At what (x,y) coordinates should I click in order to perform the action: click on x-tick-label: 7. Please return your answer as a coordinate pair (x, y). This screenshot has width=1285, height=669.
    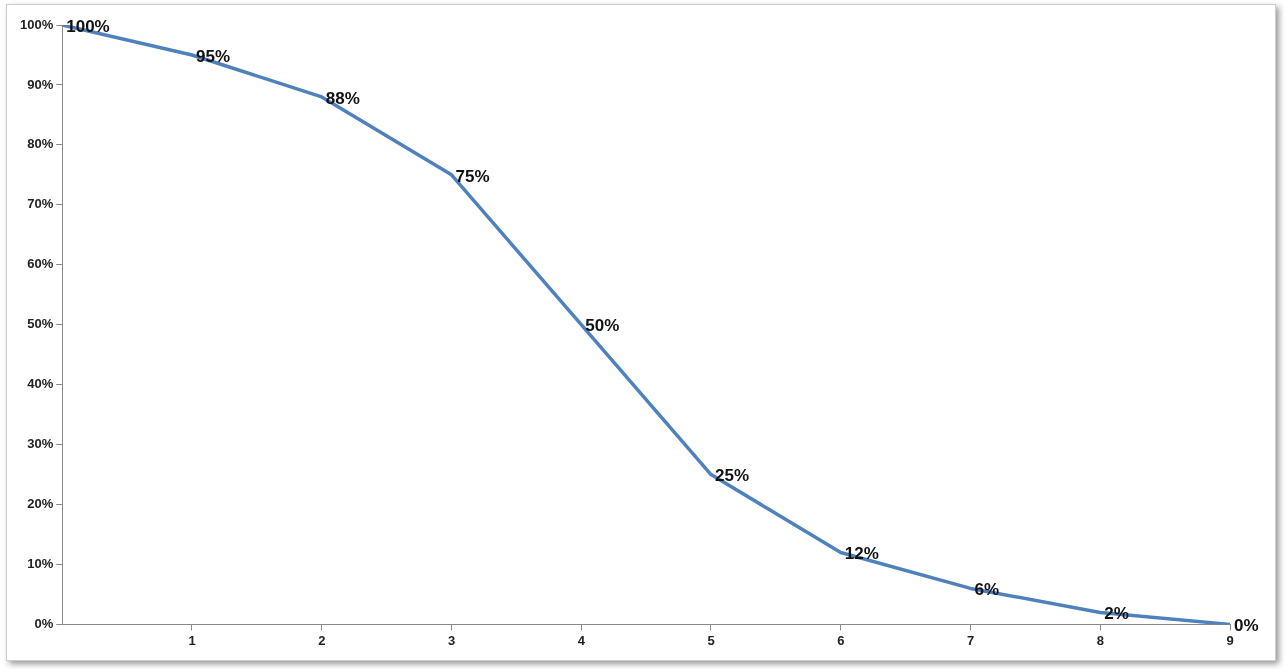
    Looking at the image, I should click on (970, 640).